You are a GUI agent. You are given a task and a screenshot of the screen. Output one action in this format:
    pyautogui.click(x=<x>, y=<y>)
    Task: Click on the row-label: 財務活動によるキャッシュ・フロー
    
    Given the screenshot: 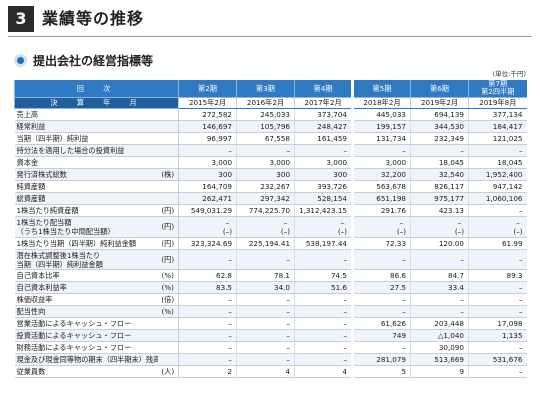 What is the action you would take?
    pyautogui.click(x=86, y=347)
    